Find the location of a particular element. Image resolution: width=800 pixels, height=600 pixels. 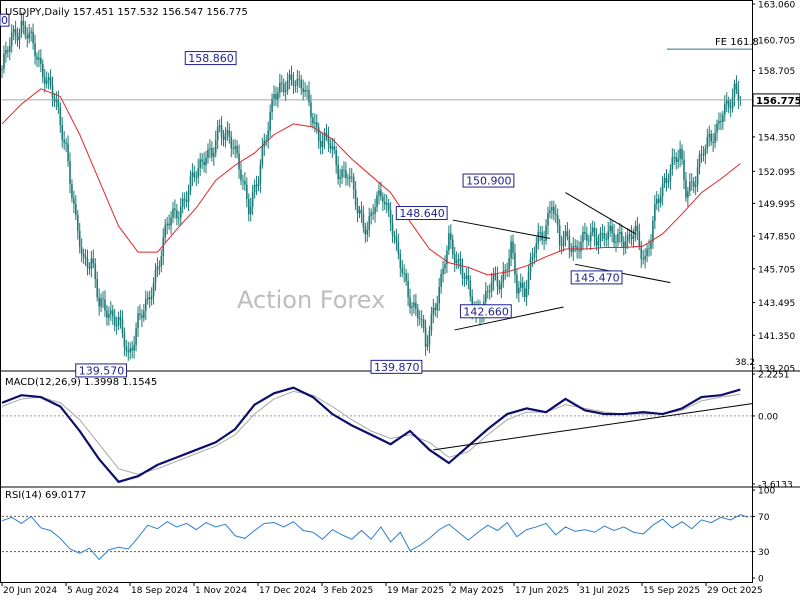

truncated-annotation-box is located at coordinates (5, 20).